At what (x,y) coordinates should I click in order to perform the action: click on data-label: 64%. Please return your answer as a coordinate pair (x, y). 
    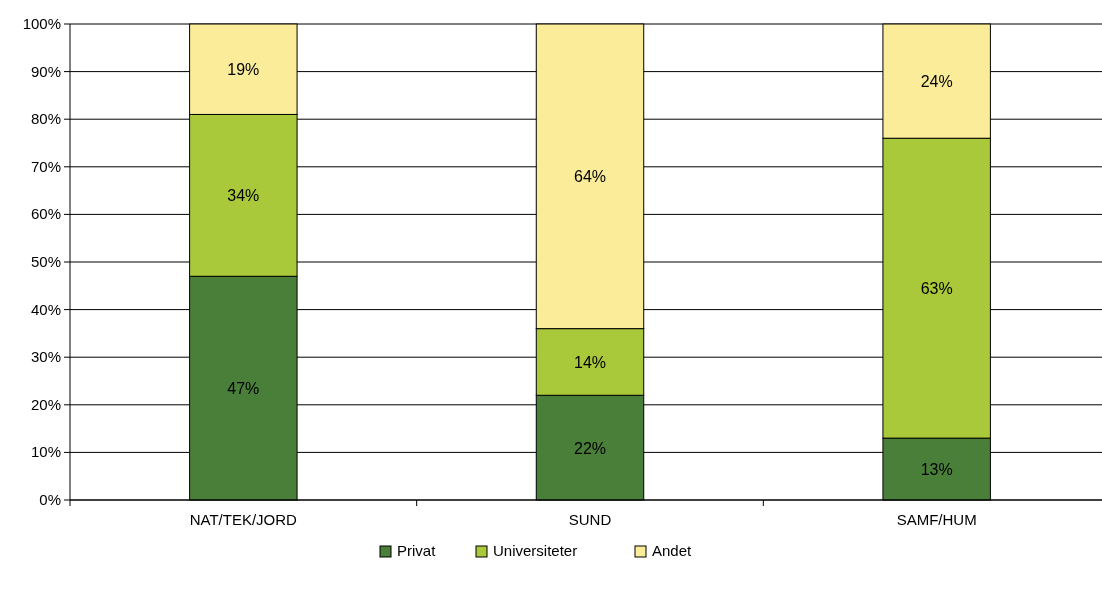
    Looking at the image, I should click on (590, 177).